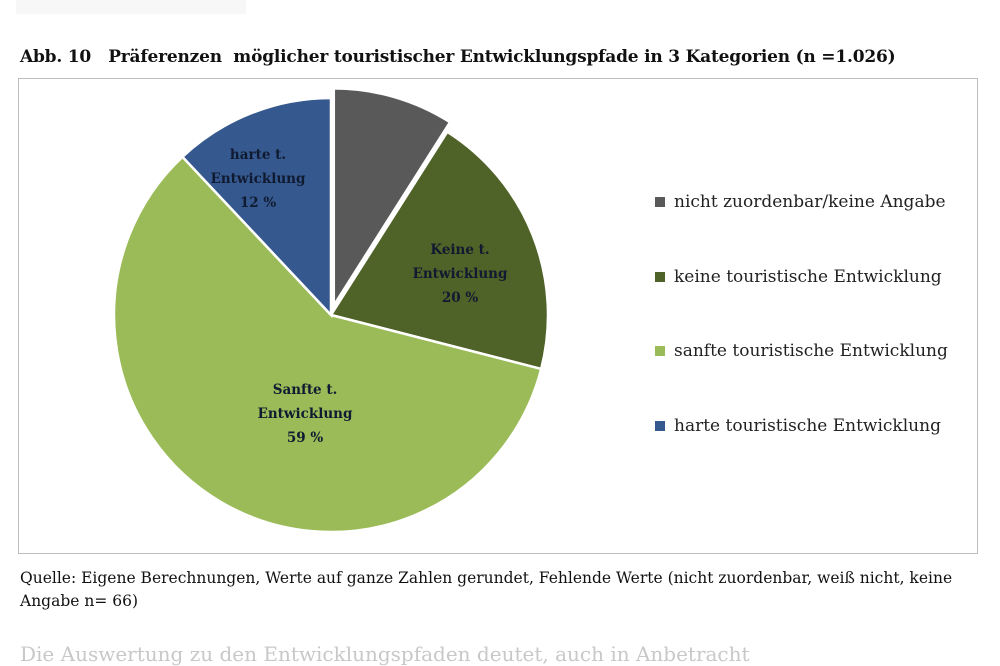  Describe the element at coordinates (305, 438) in the screenshot. I see `slice-label: 59 %` at that location.